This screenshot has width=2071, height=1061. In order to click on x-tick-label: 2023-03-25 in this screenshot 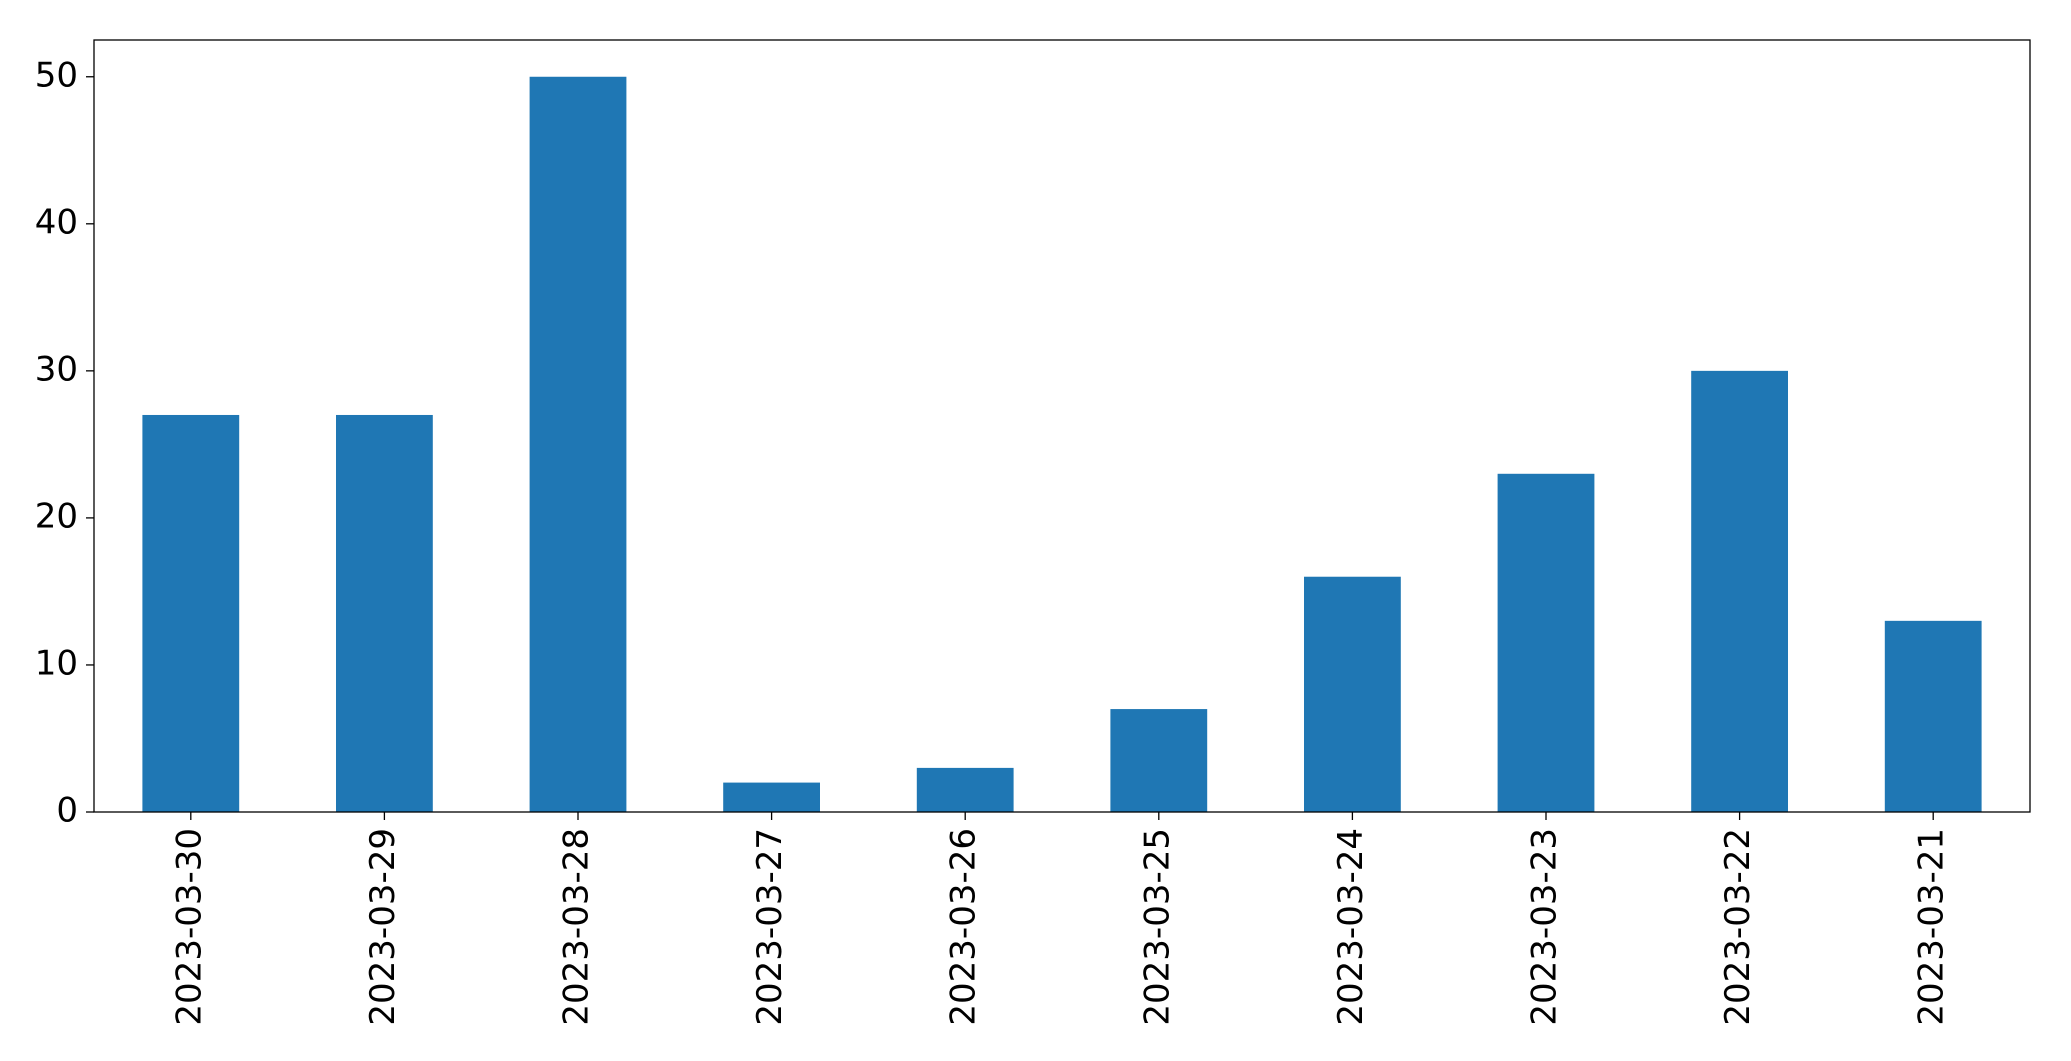, I will do `click(1157, 927)`.